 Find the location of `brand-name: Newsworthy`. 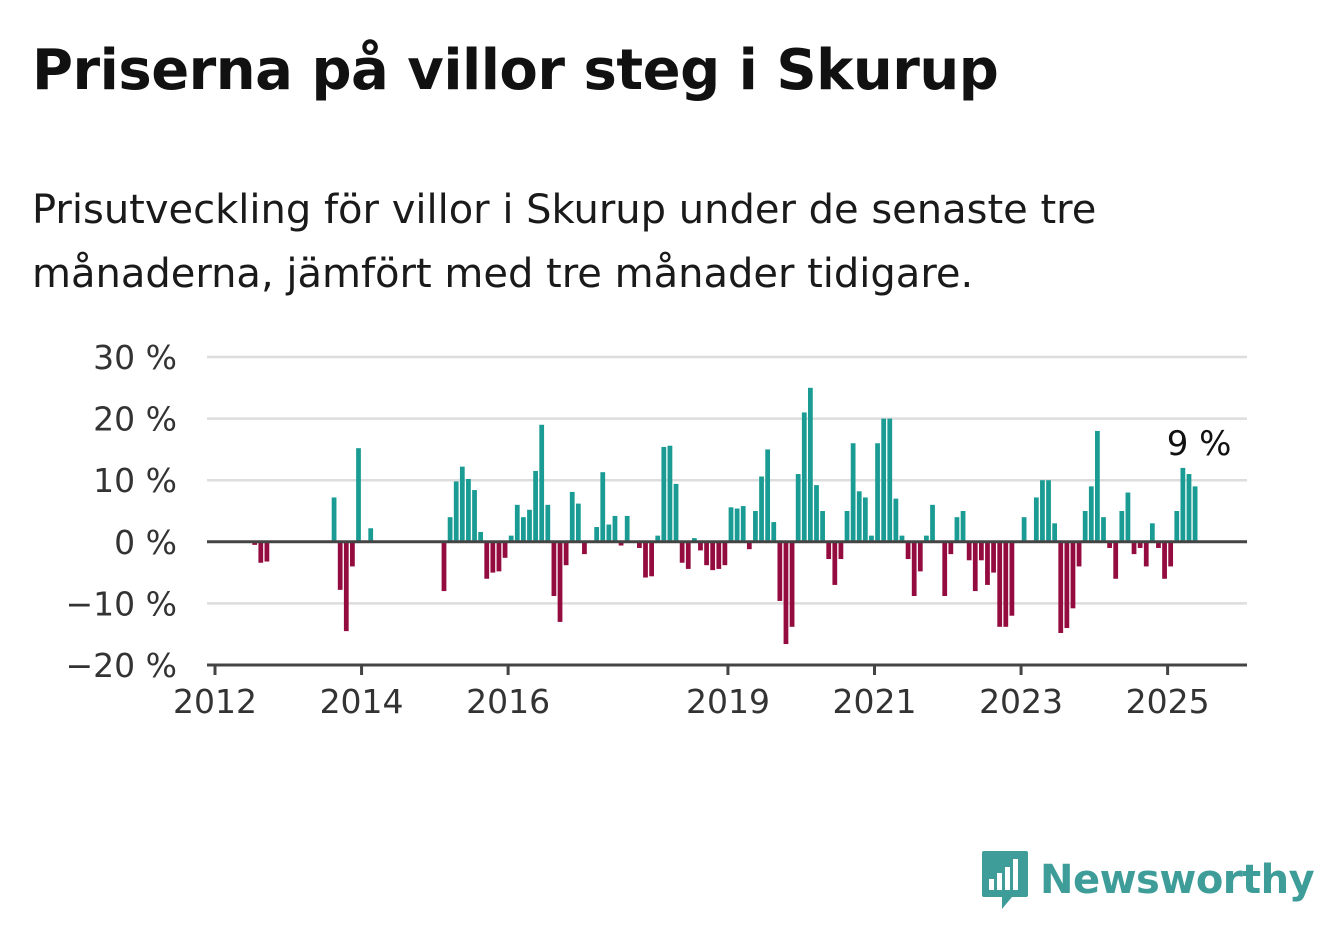

brand-name: Newsworthy is located at coordinates (1177, 880).